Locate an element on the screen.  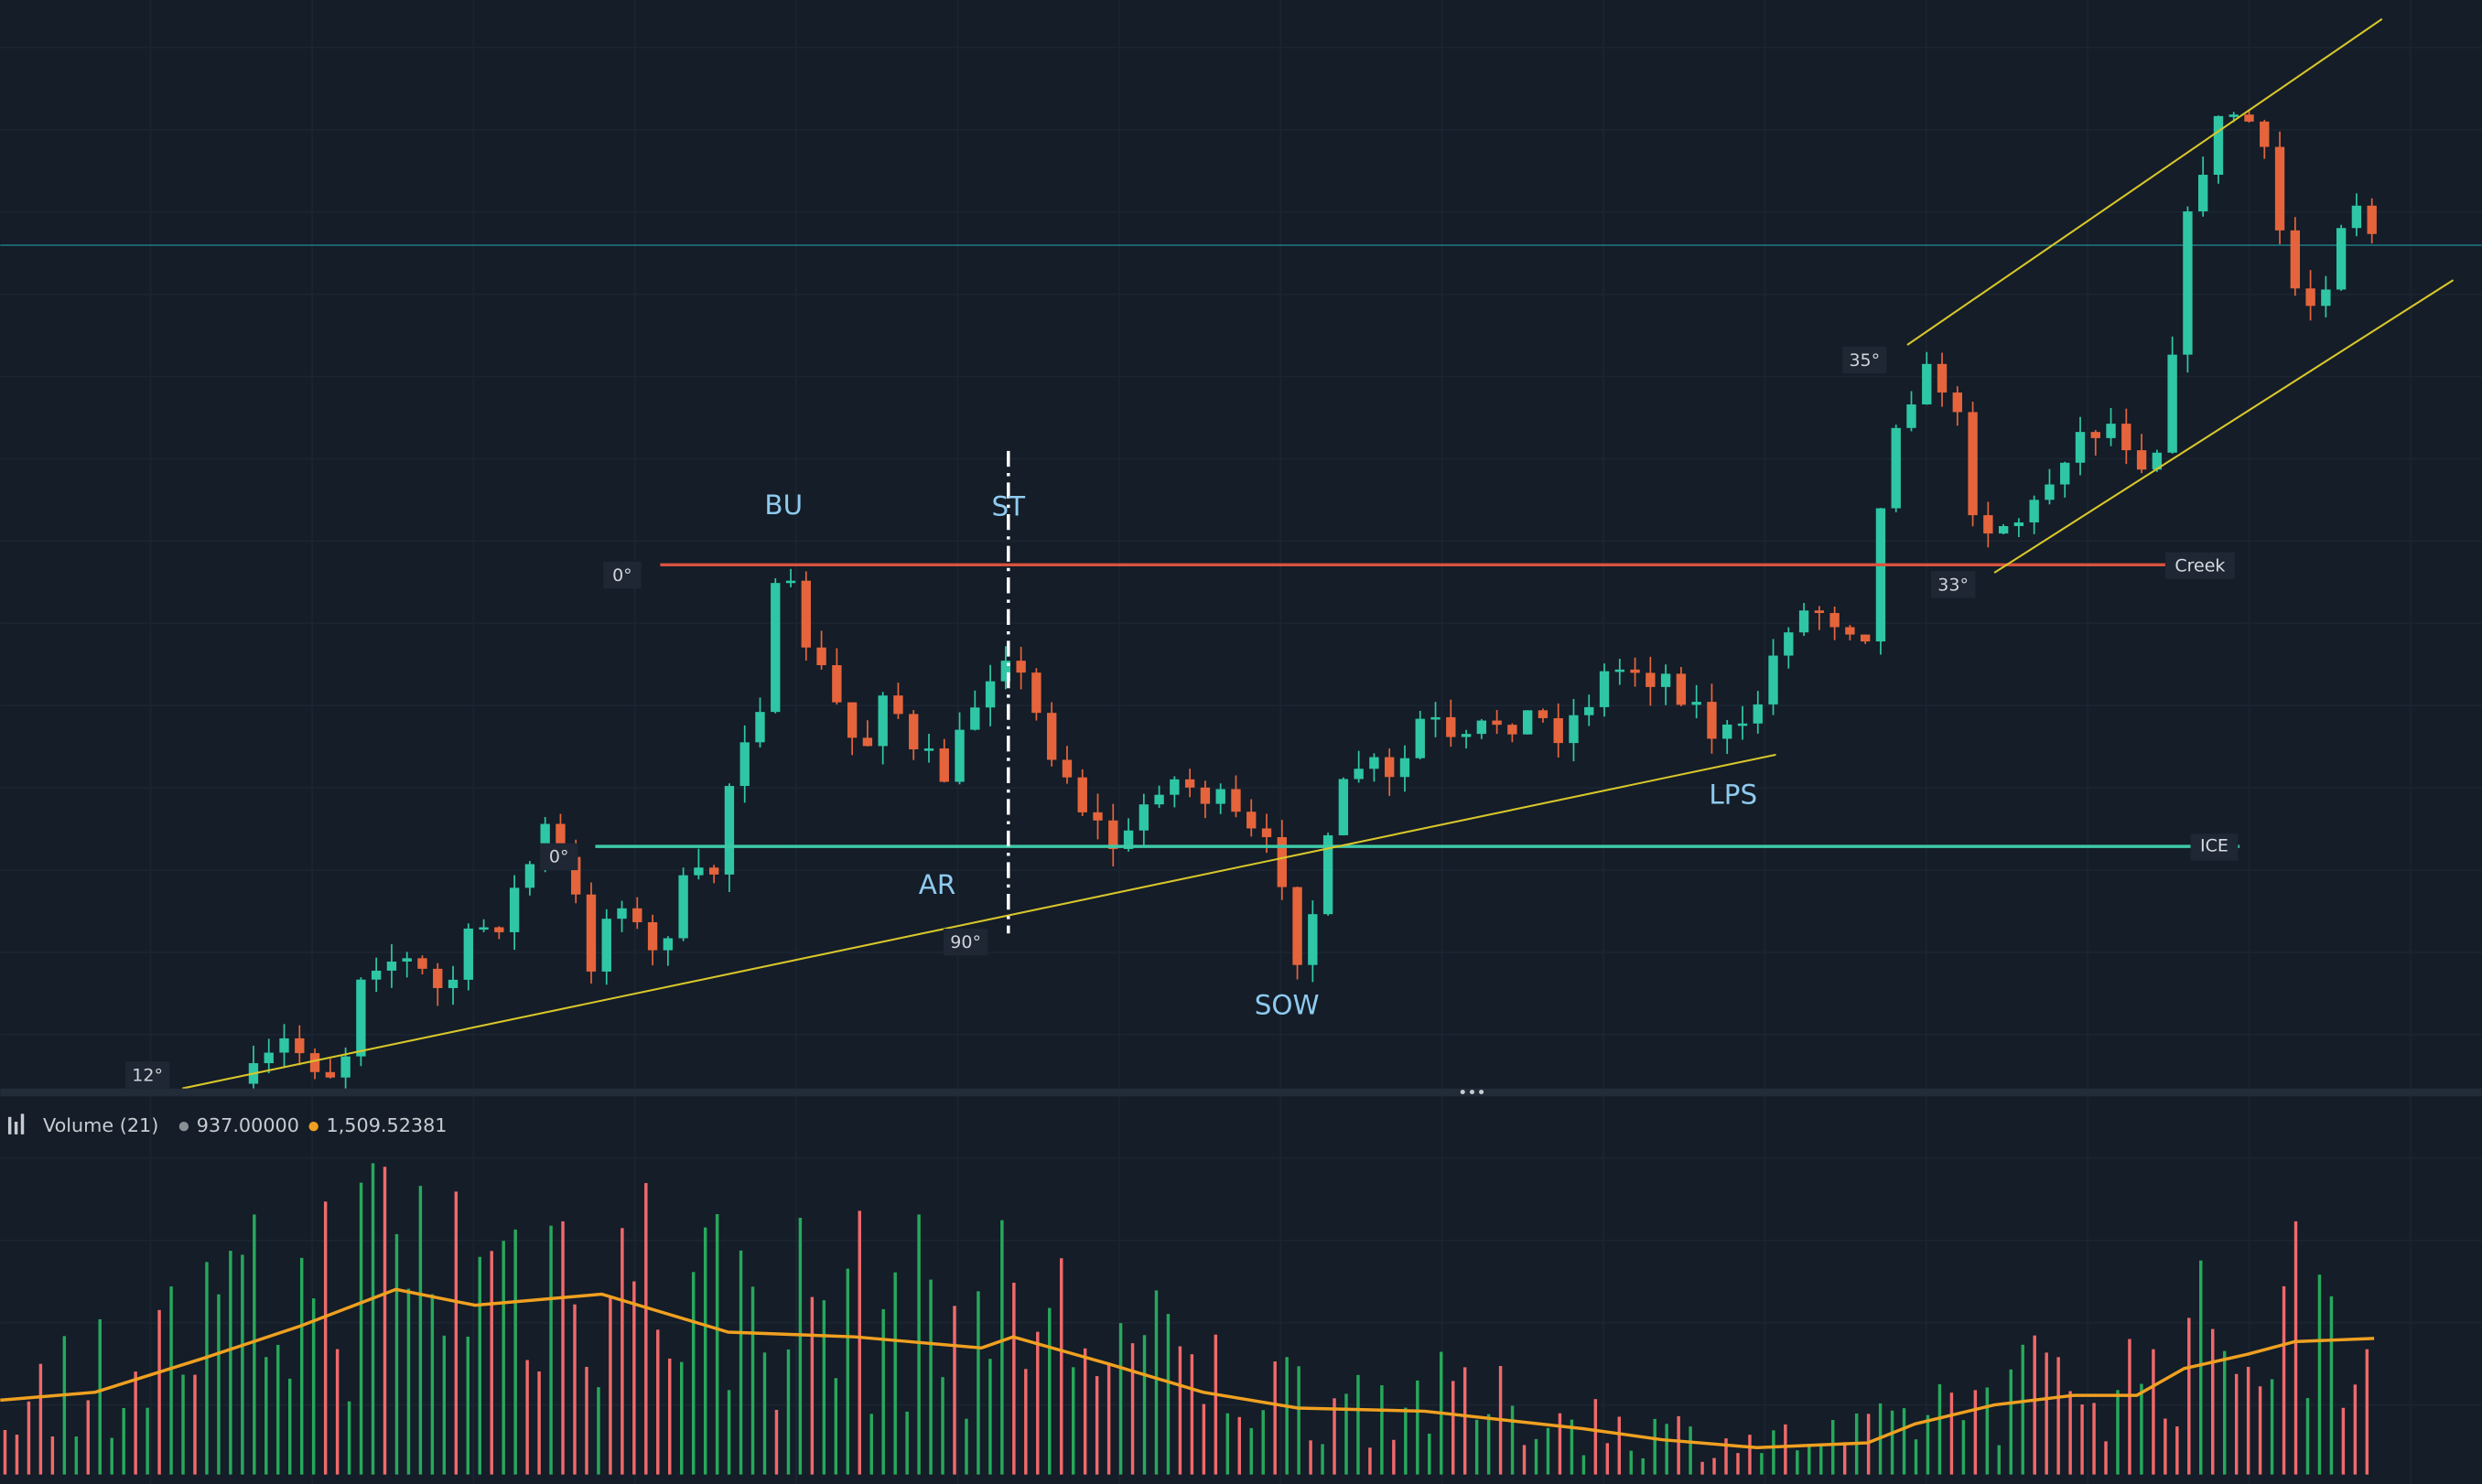
level-tag-ice: ICE is located at coordinates (2214, 846).